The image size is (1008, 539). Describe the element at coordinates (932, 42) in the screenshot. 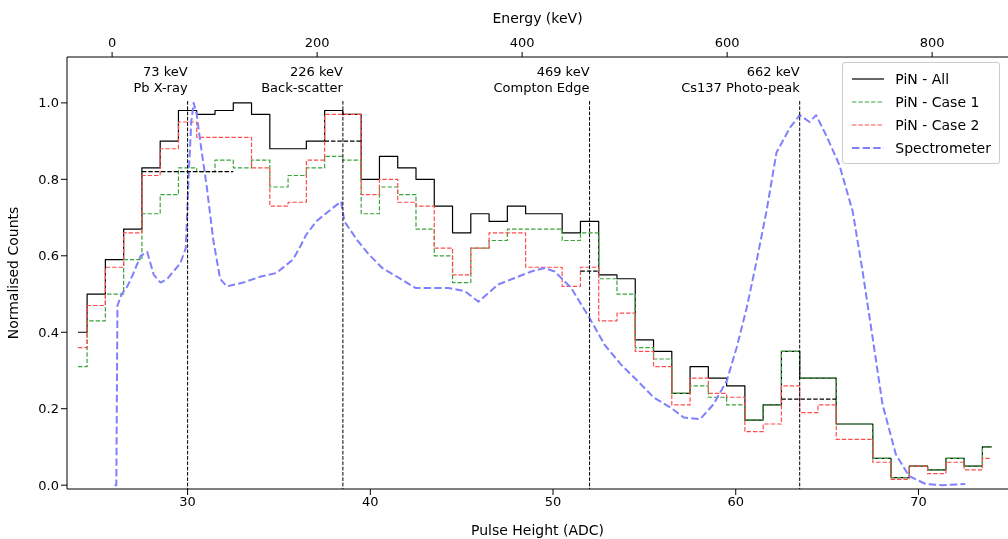

I see `x2-tick-label: 800` at that location.